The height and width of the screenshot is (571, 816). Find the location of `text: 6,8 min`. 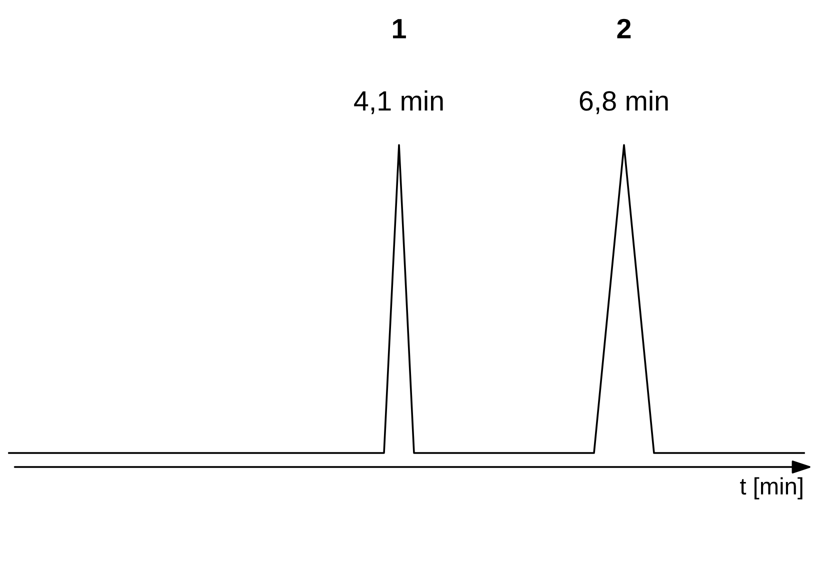

text: 6,8 min is located at coordinates (624, 102).